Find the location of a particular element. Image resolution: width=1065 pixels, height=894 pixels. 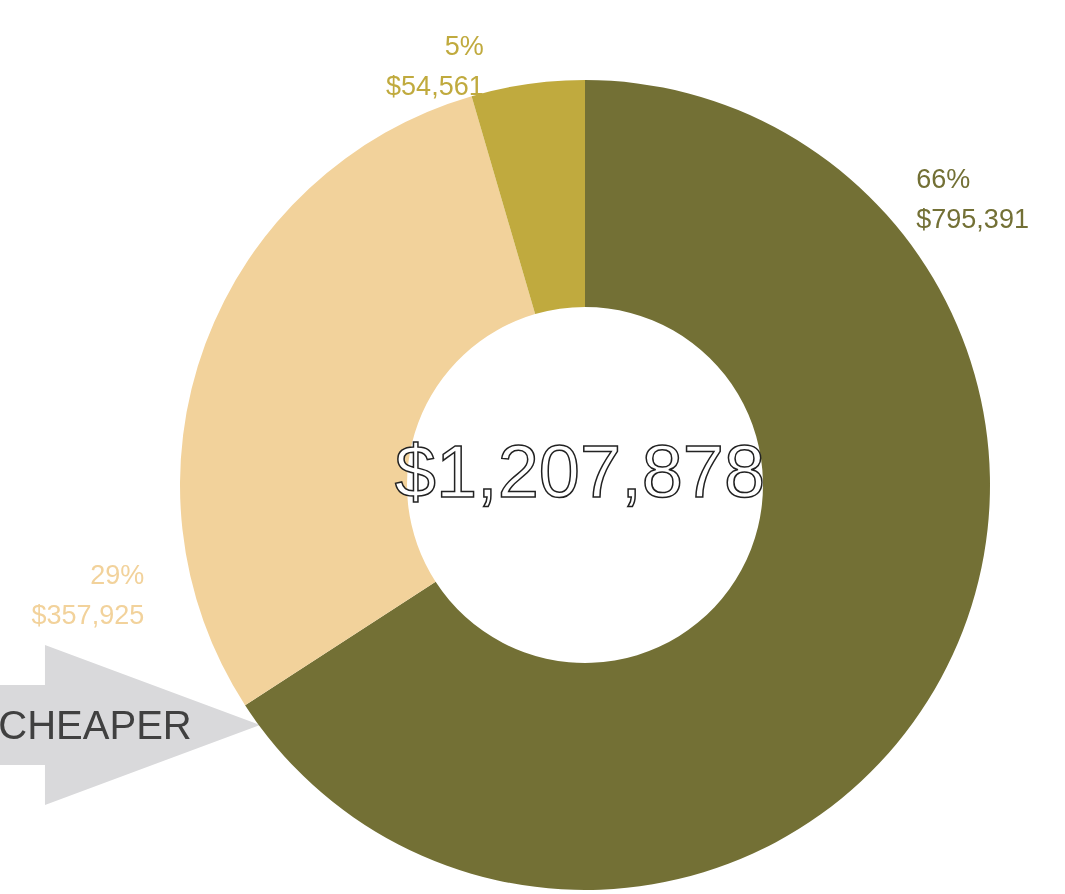

text: CHEAPER is located at coordinates (96, 725).